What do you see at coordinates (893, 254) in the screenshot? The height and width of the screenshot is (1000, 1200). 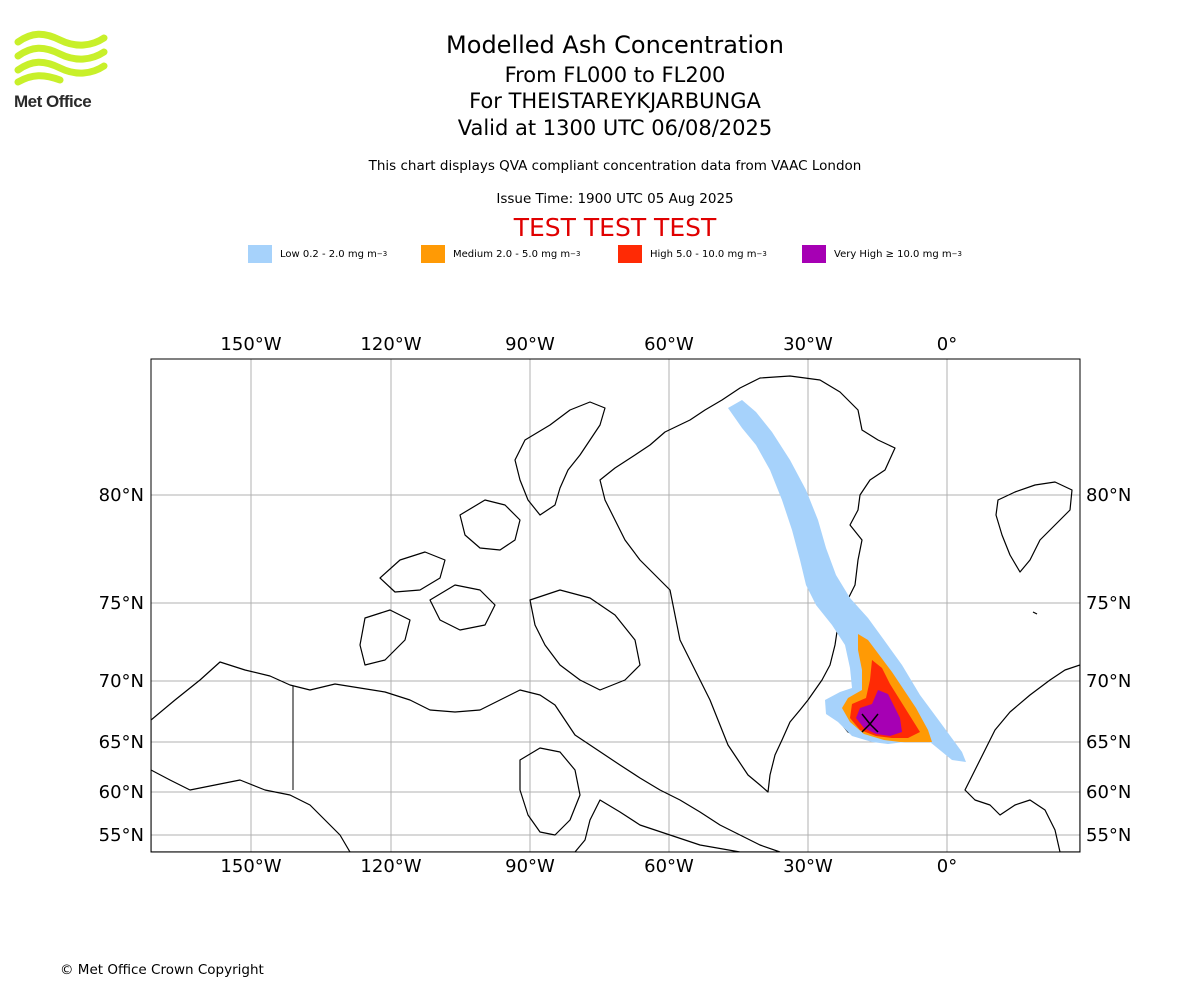 I see `legend-label-very-high: Very High ≥ 10.0 mg m` at bounding box center [893, 254].